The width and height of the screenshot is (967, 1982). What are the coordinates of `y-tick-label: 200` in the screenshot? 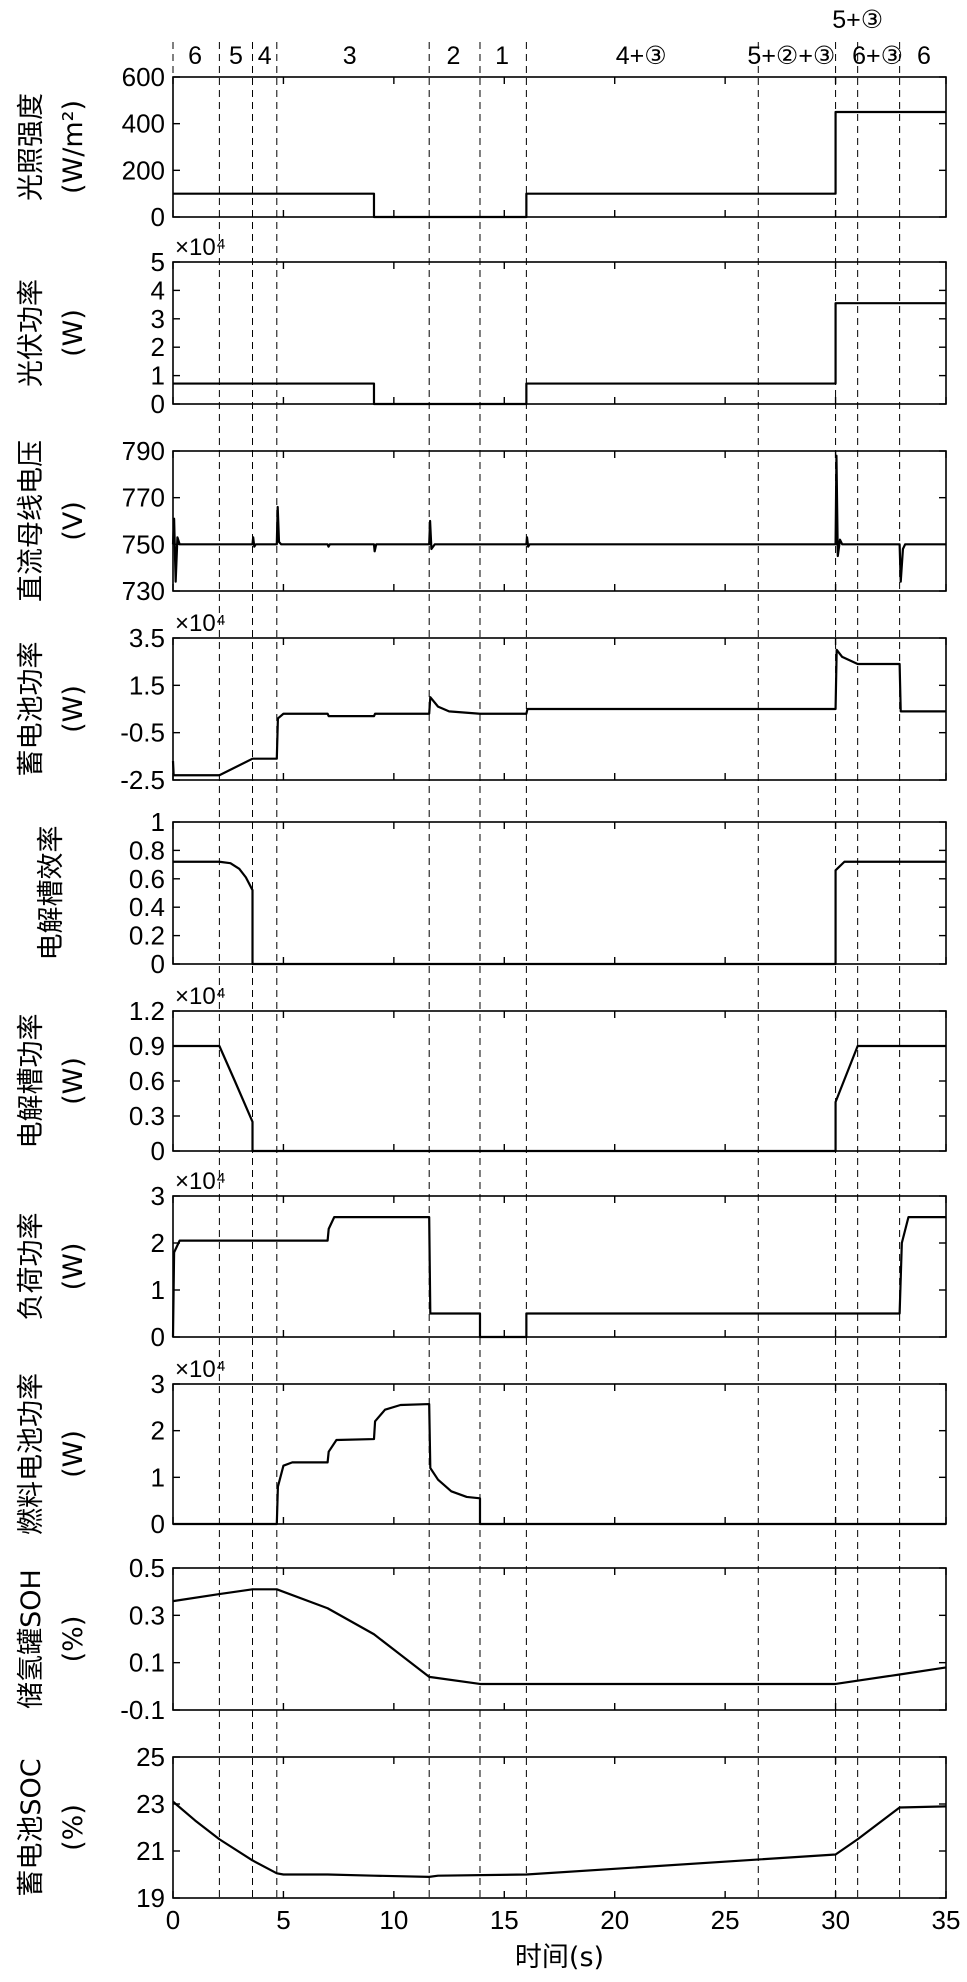 It's located at (143, 170).